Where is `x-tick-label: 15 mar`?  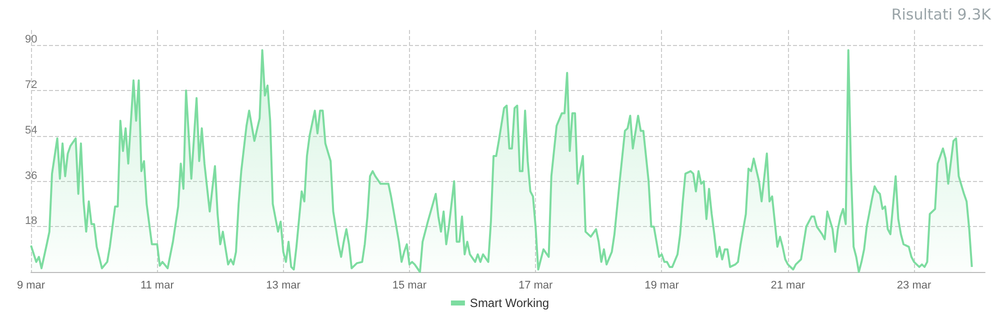 x-tick-label: 15 mar is located at coordinates (409, 286).